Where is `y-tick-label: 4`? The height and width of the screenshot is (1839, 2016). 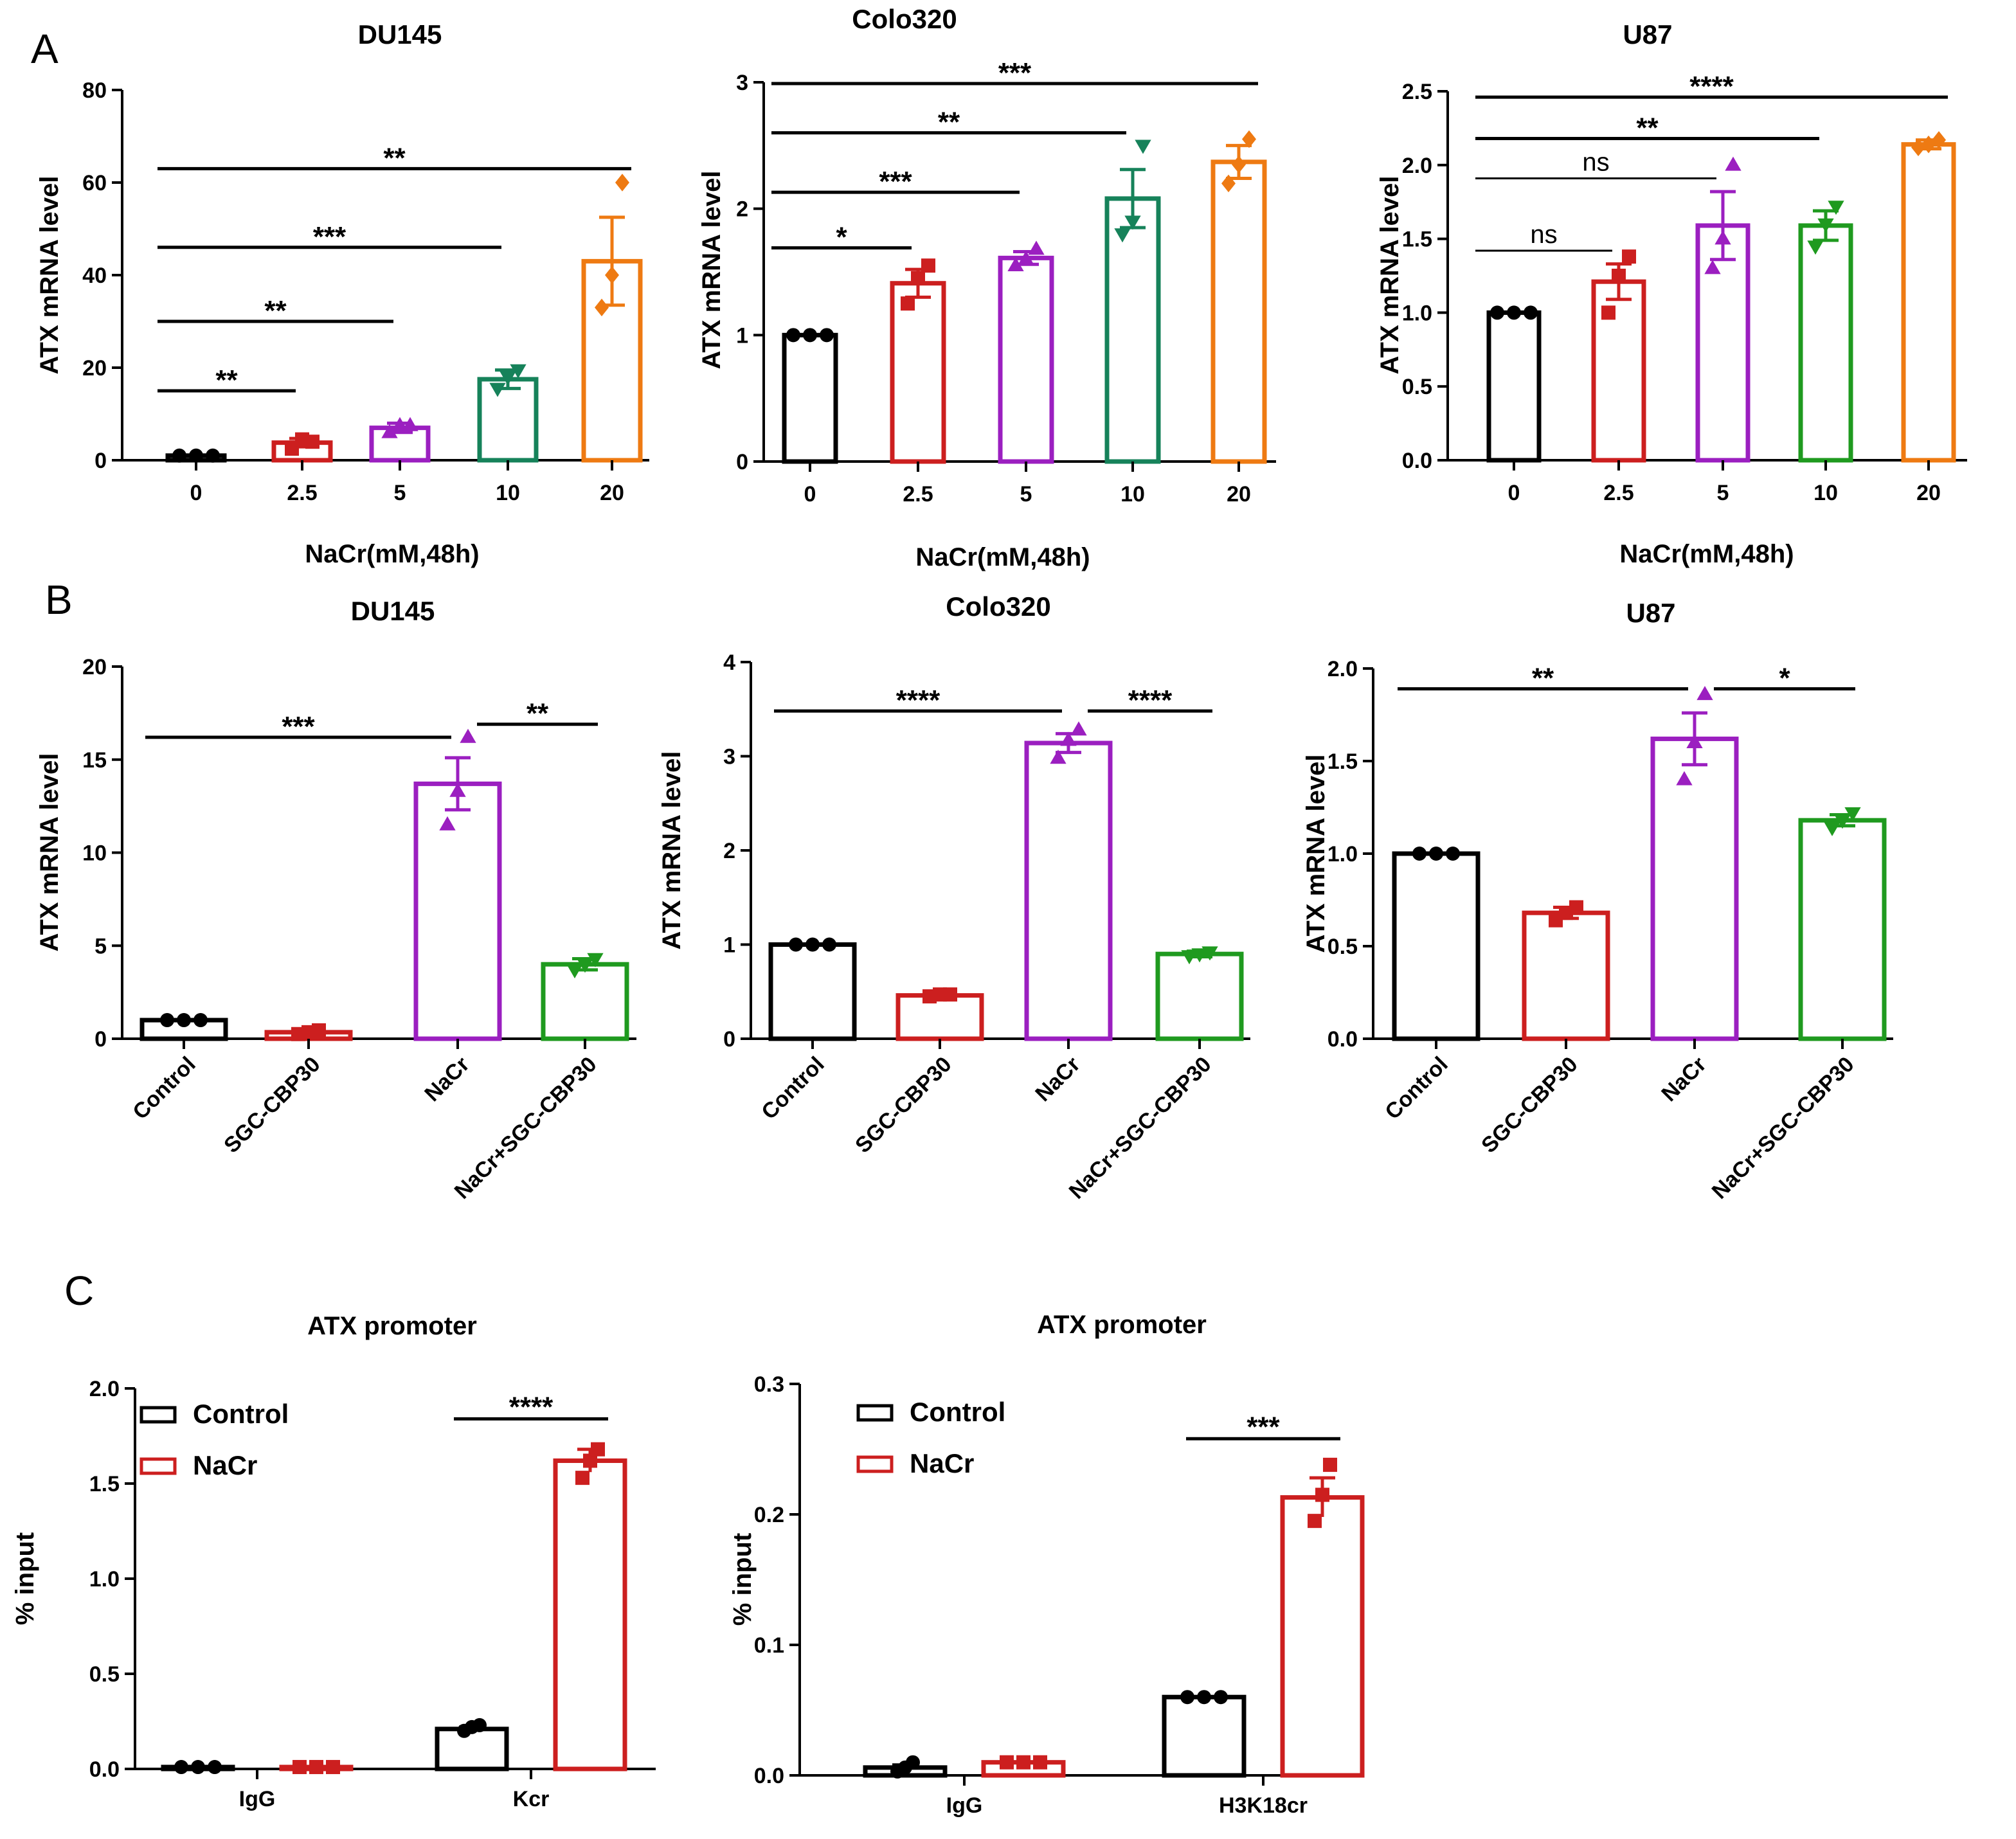
y-tick-label: 4 is located at coordinates (729, 662).